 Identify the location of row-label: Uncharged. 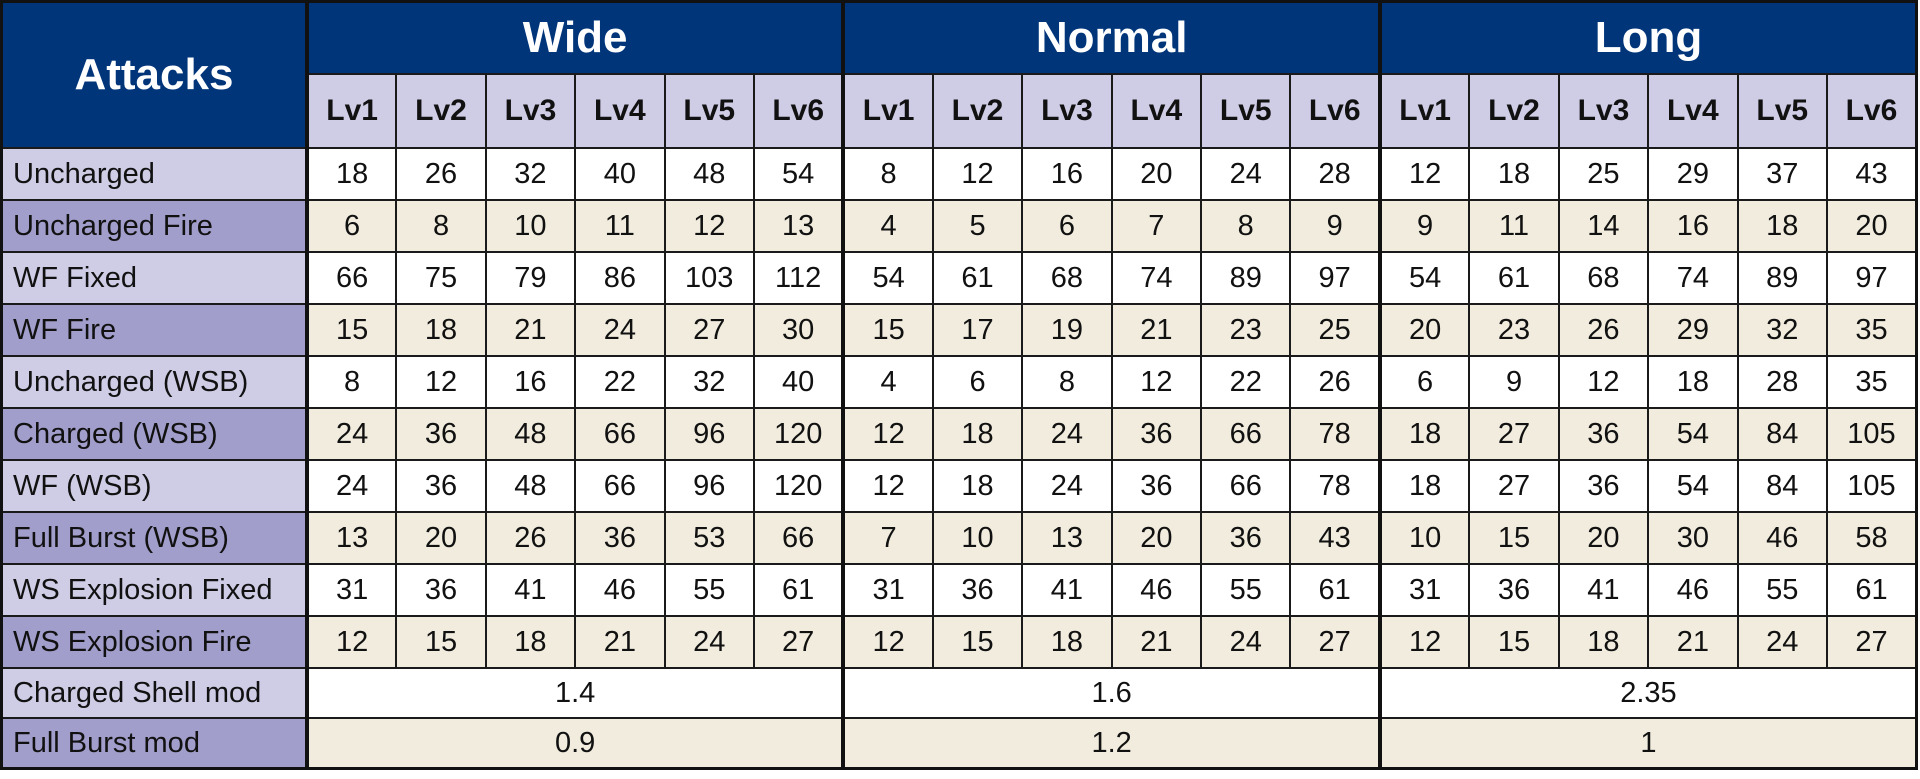
(154, 174).